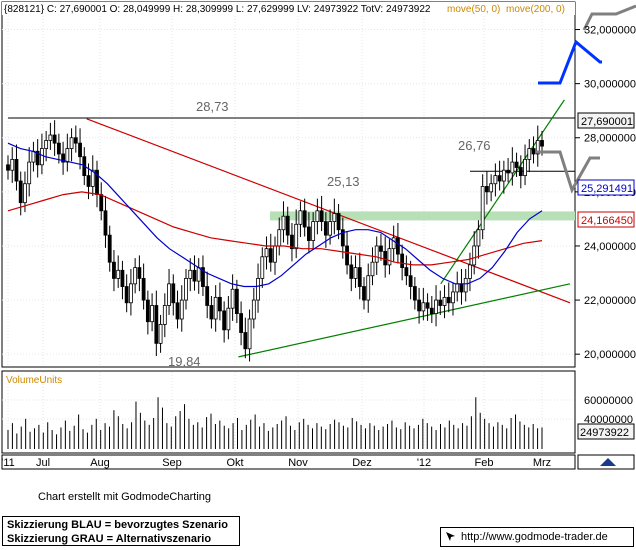  Describe the element at coordinates (502, 192) in the screenshot. I see `short-term-trendline` at that location.